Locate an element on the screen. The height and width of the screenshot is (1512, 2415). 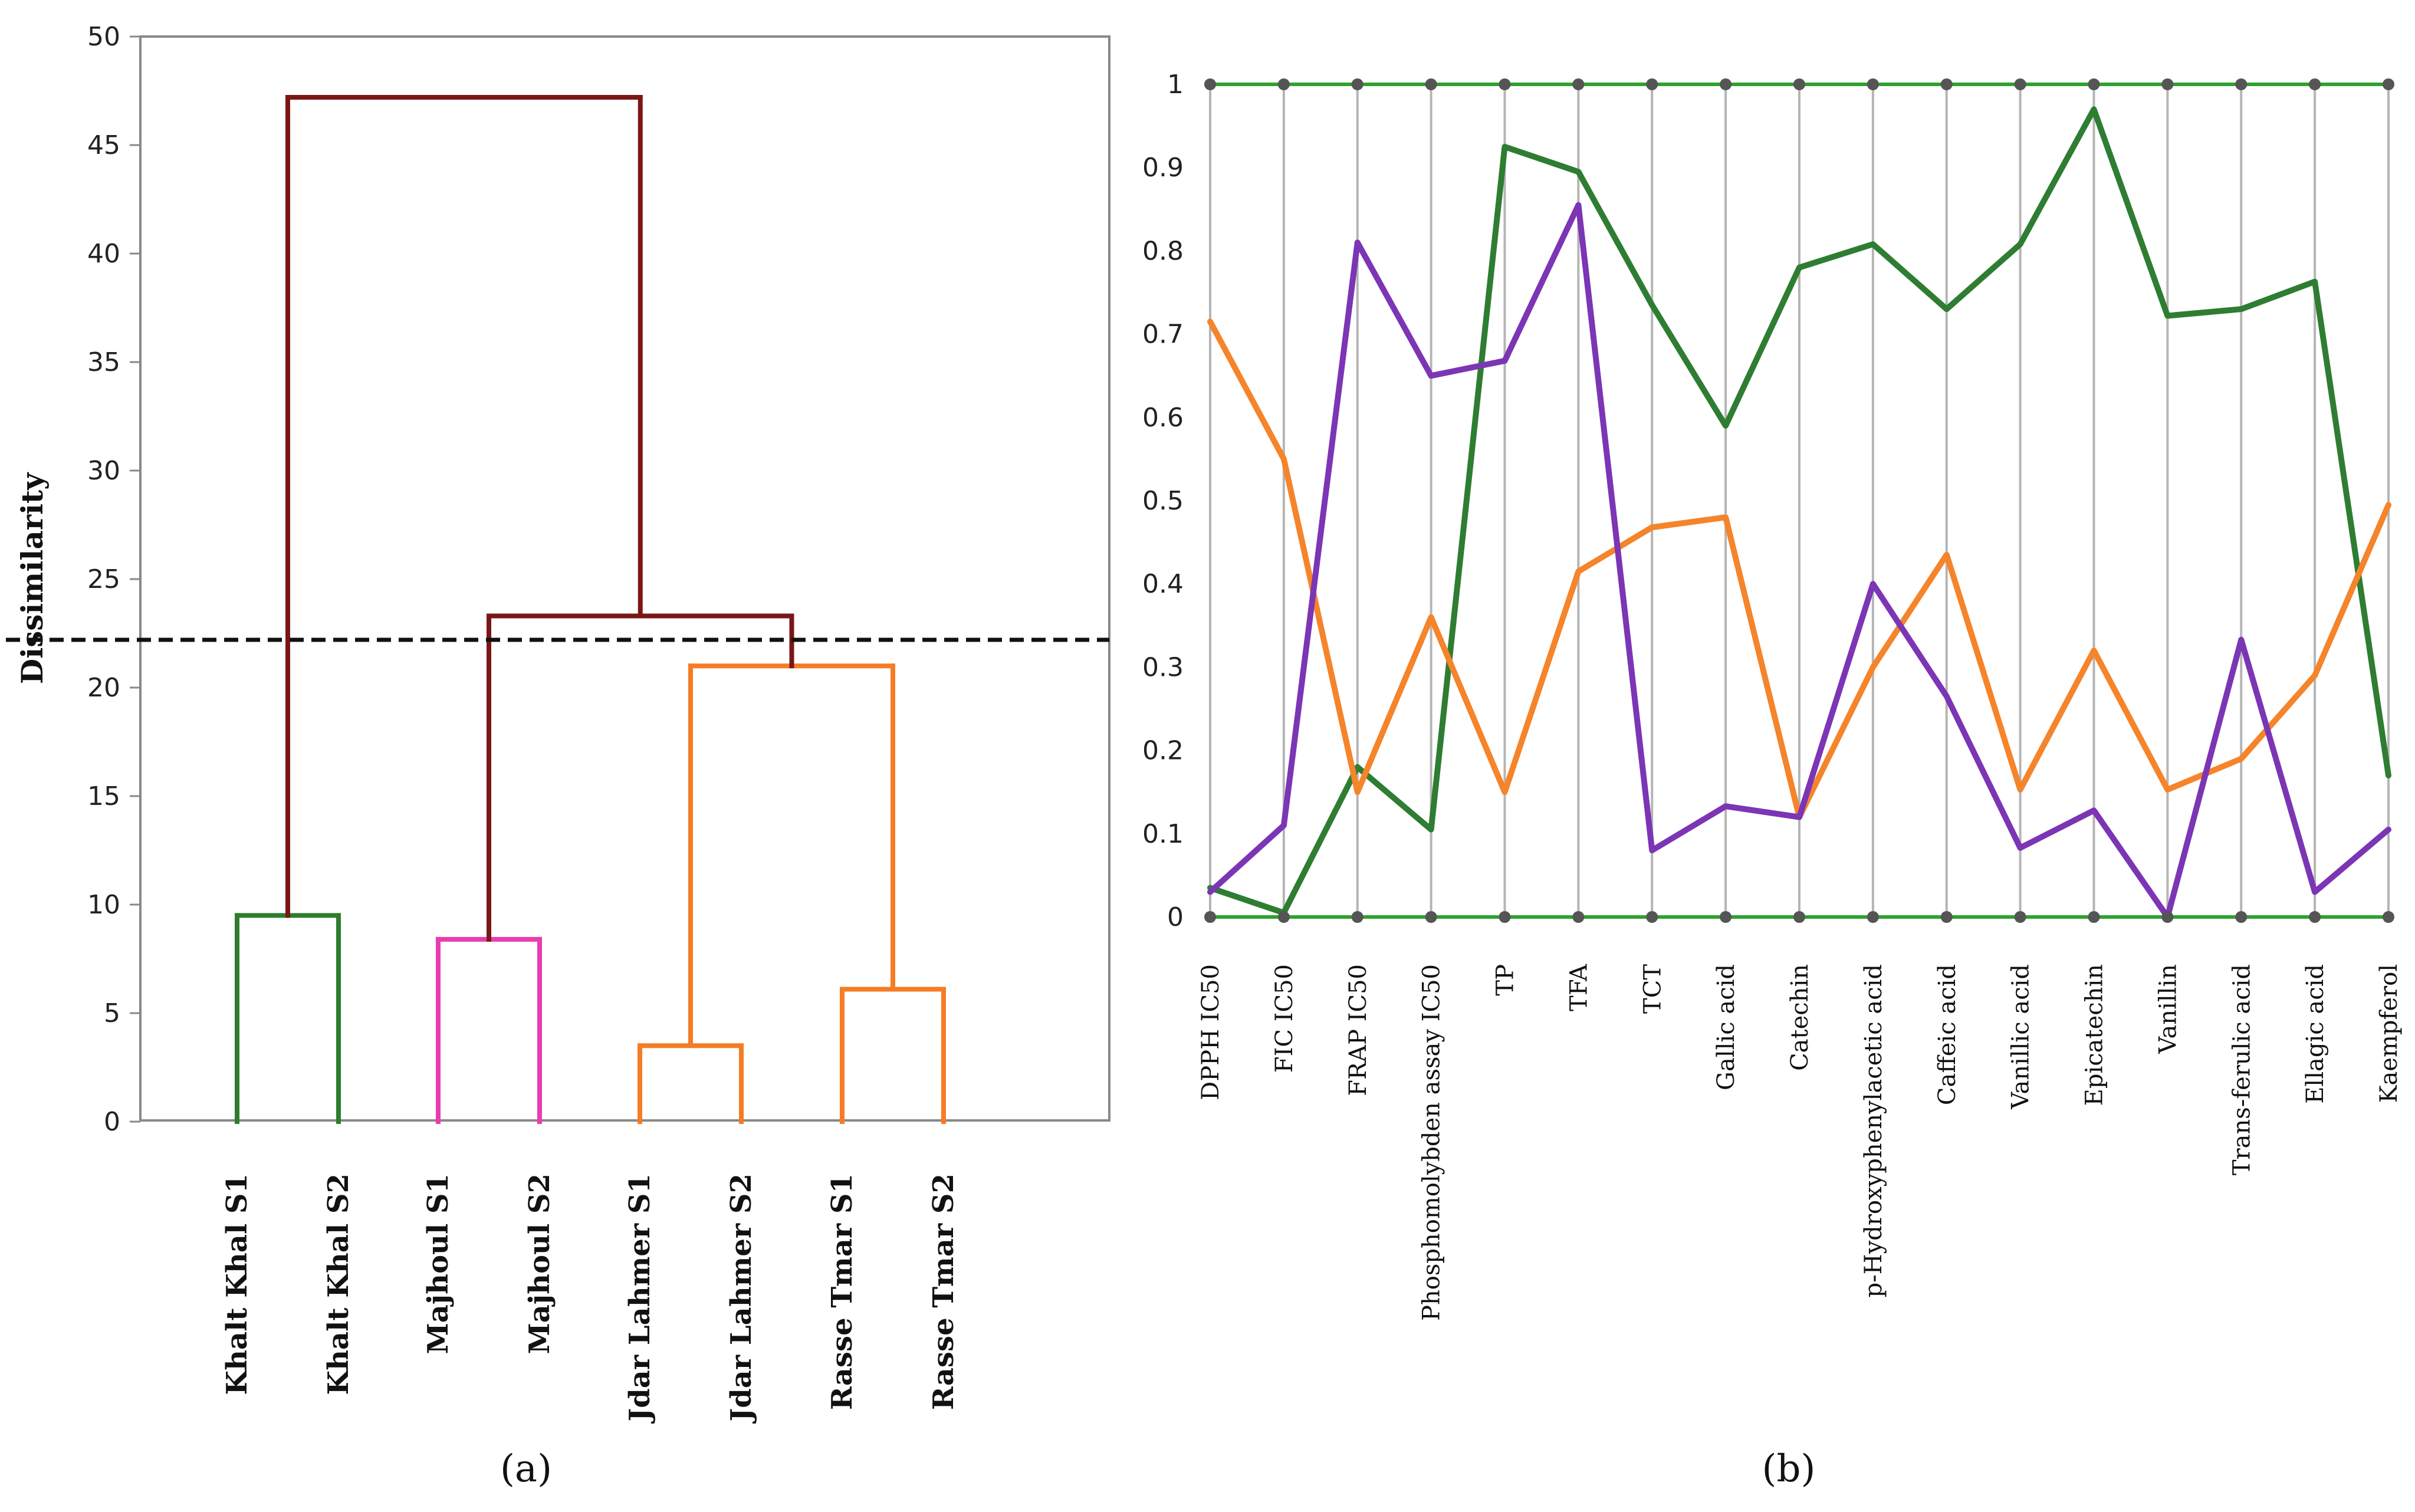
y-tick-label: 35 is located at coordinates (103, 362).